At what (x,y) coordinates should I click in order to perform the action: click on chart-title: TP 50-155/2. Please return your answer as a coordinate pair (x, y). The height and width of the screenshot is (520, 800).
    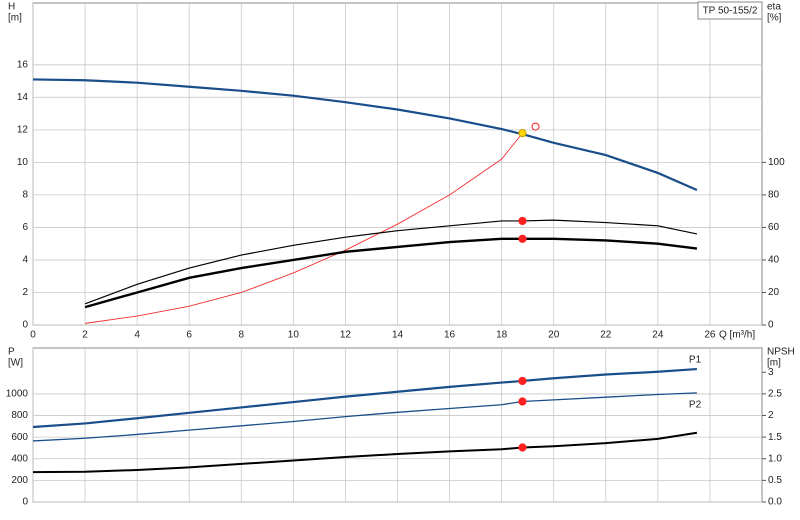
    Looking at the image, I should click on (730, 11).